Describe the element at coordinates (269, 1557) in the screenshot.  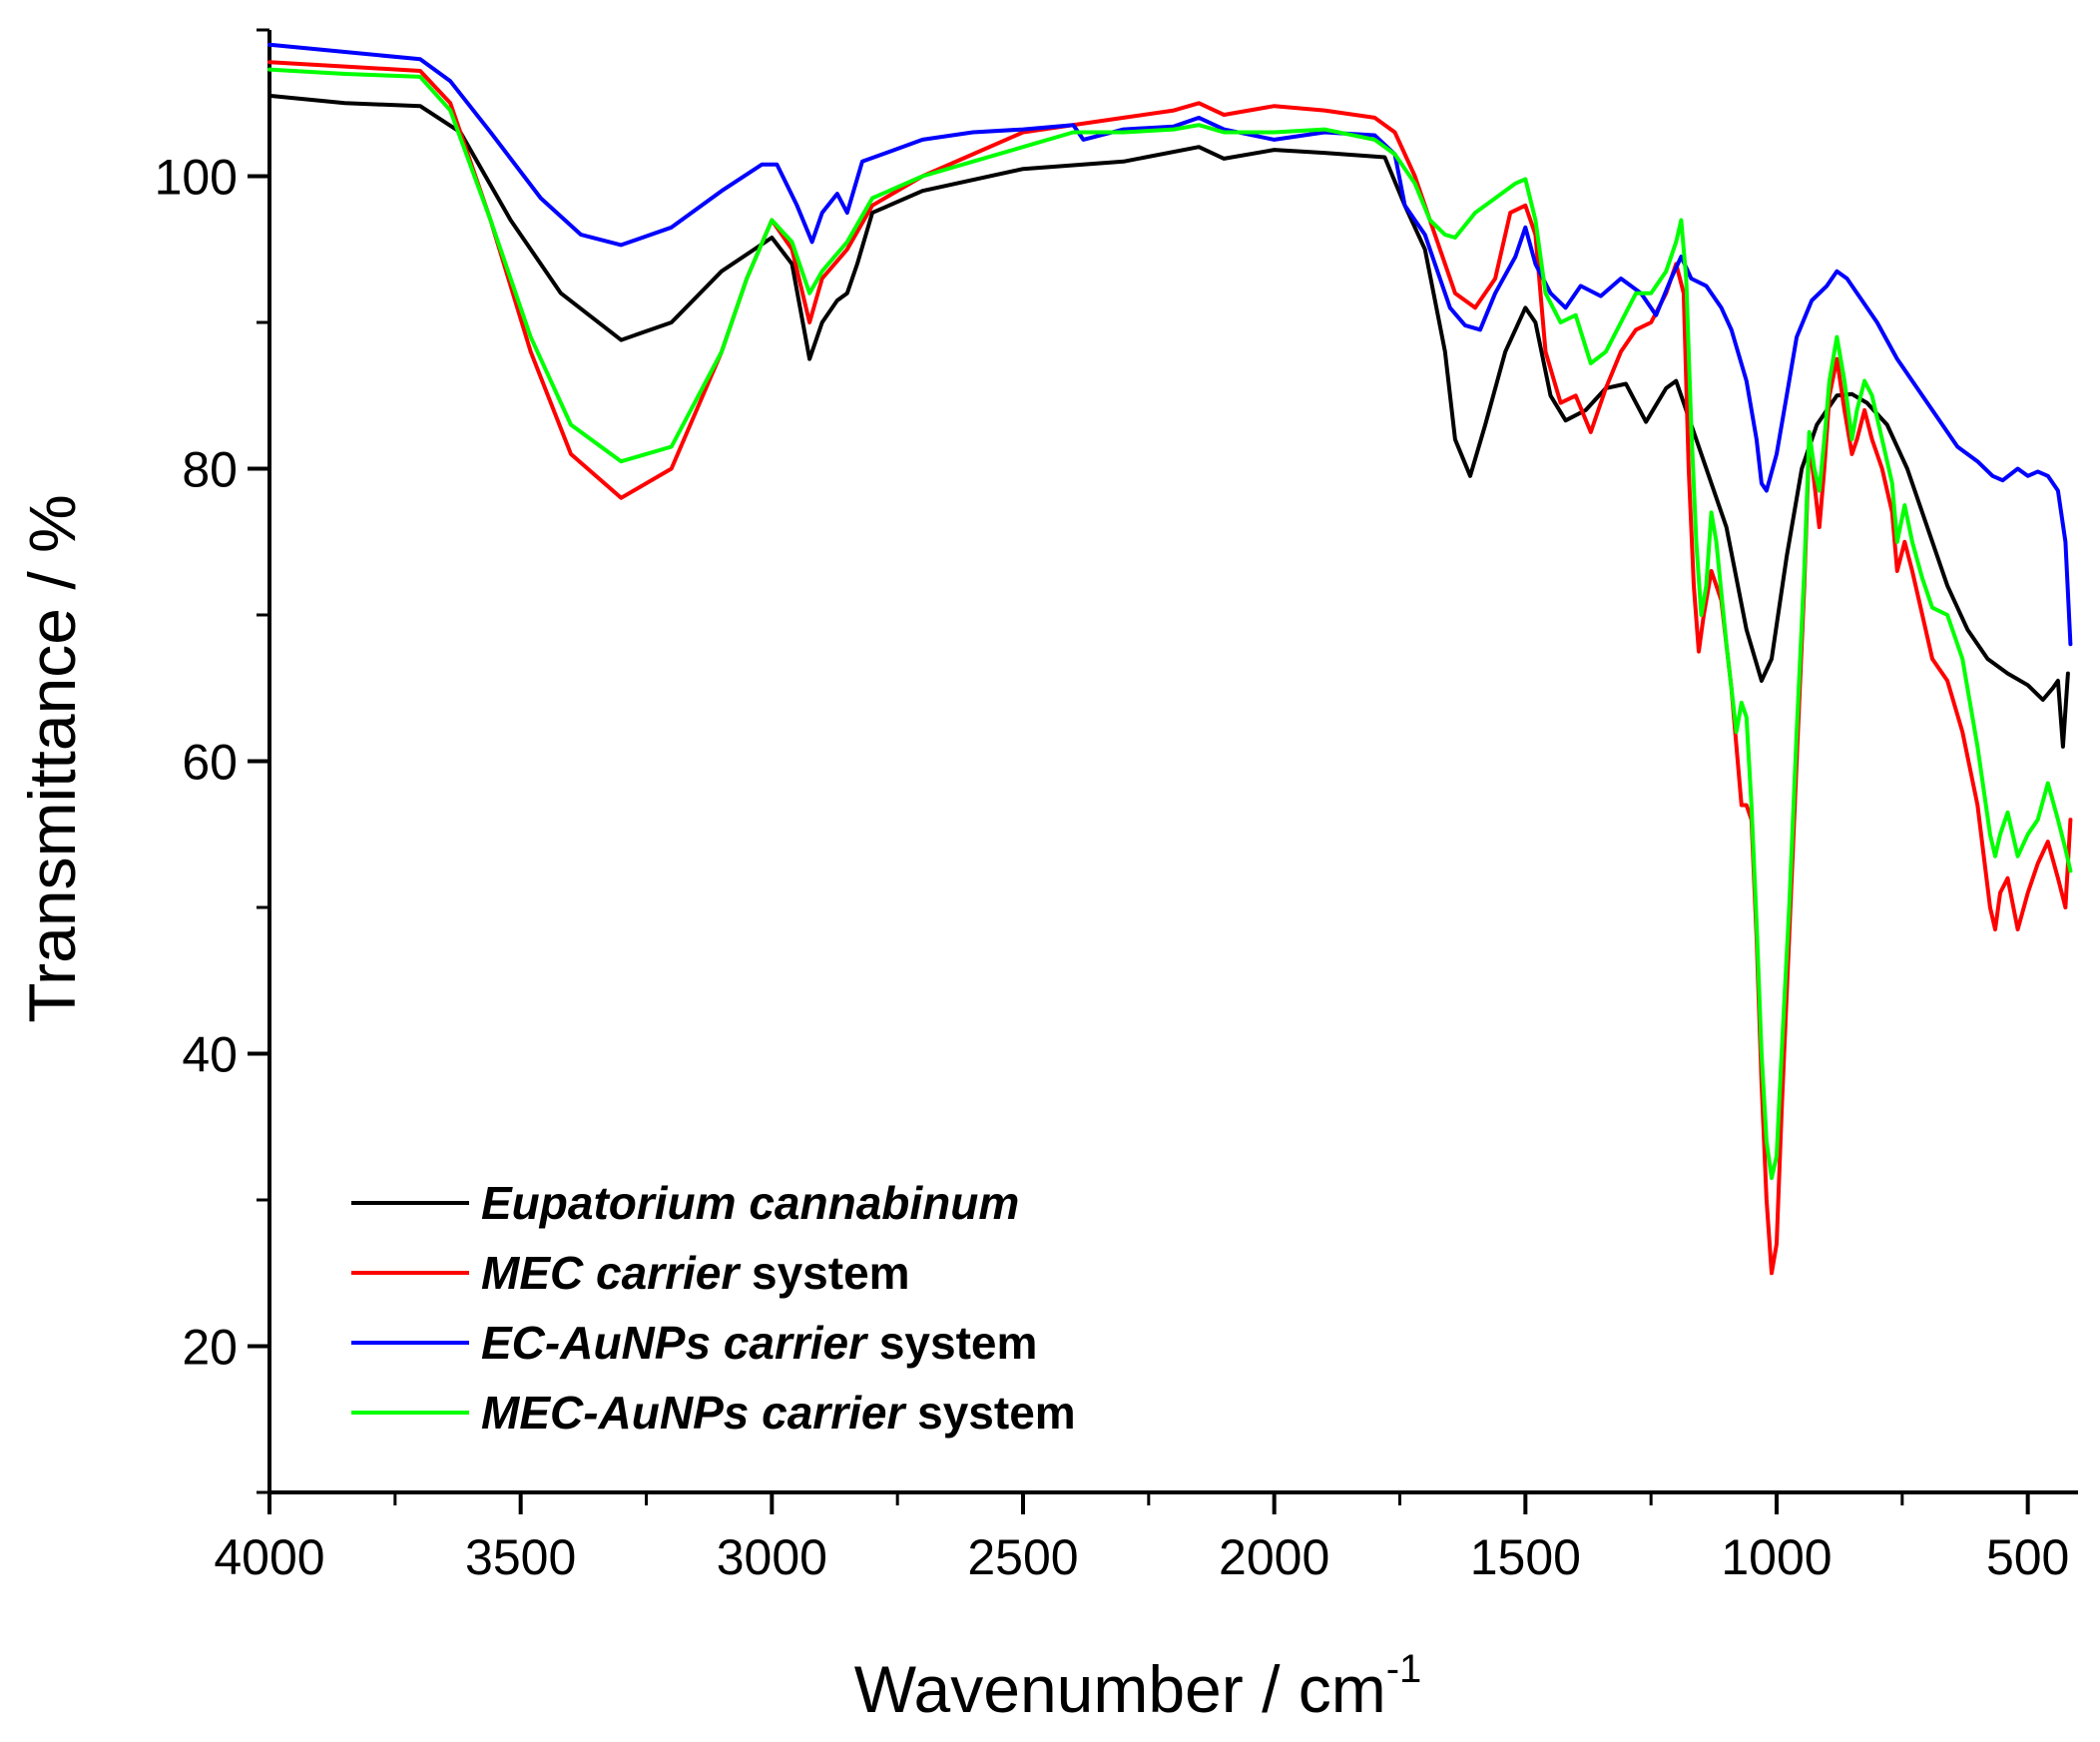
I see `x-tick-label: 4000` at that location.